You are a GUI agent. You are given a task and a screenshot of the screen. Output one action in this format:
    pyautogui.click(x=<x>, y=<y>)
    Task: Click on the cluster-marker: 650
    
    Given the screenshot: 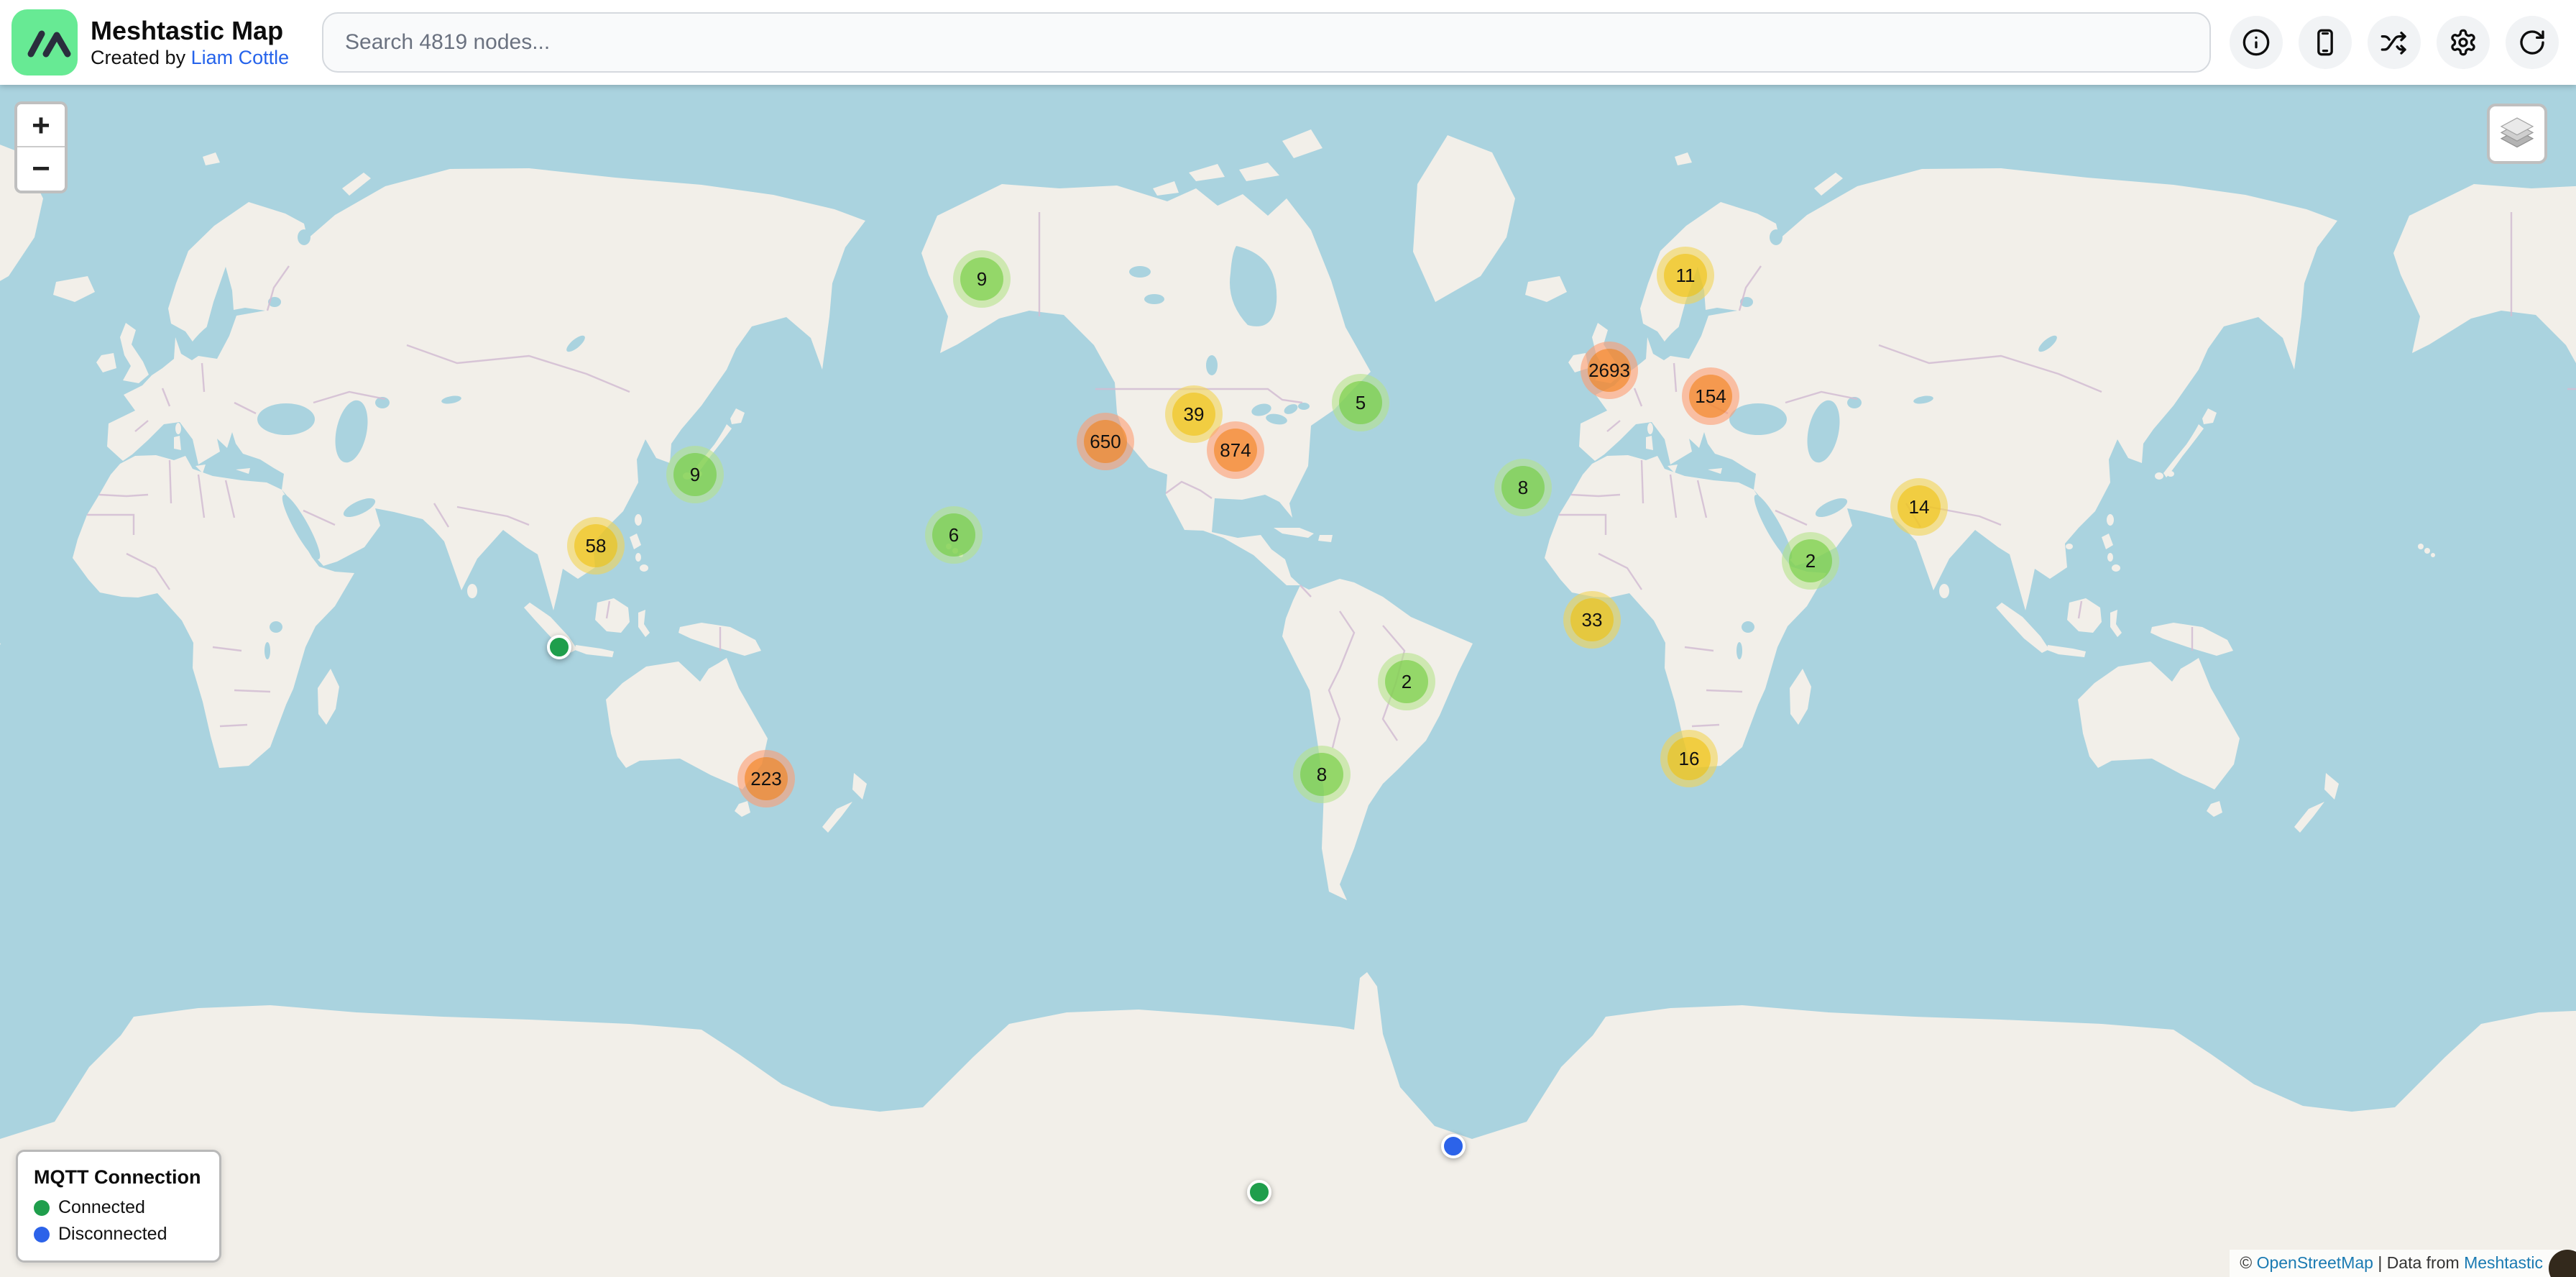 What is the action you would take?
    pyautogui.click(x=1105, y=441)
    